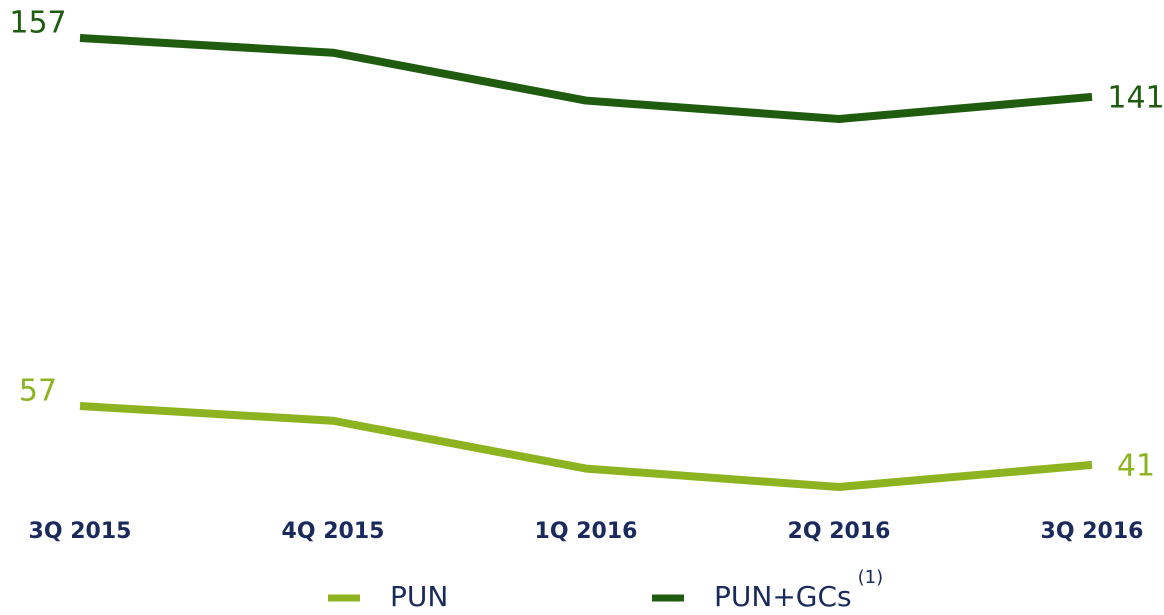 The width and height of the screenshot is (1164, 615). I want to click on data-label: 41, so click(1136, 465).